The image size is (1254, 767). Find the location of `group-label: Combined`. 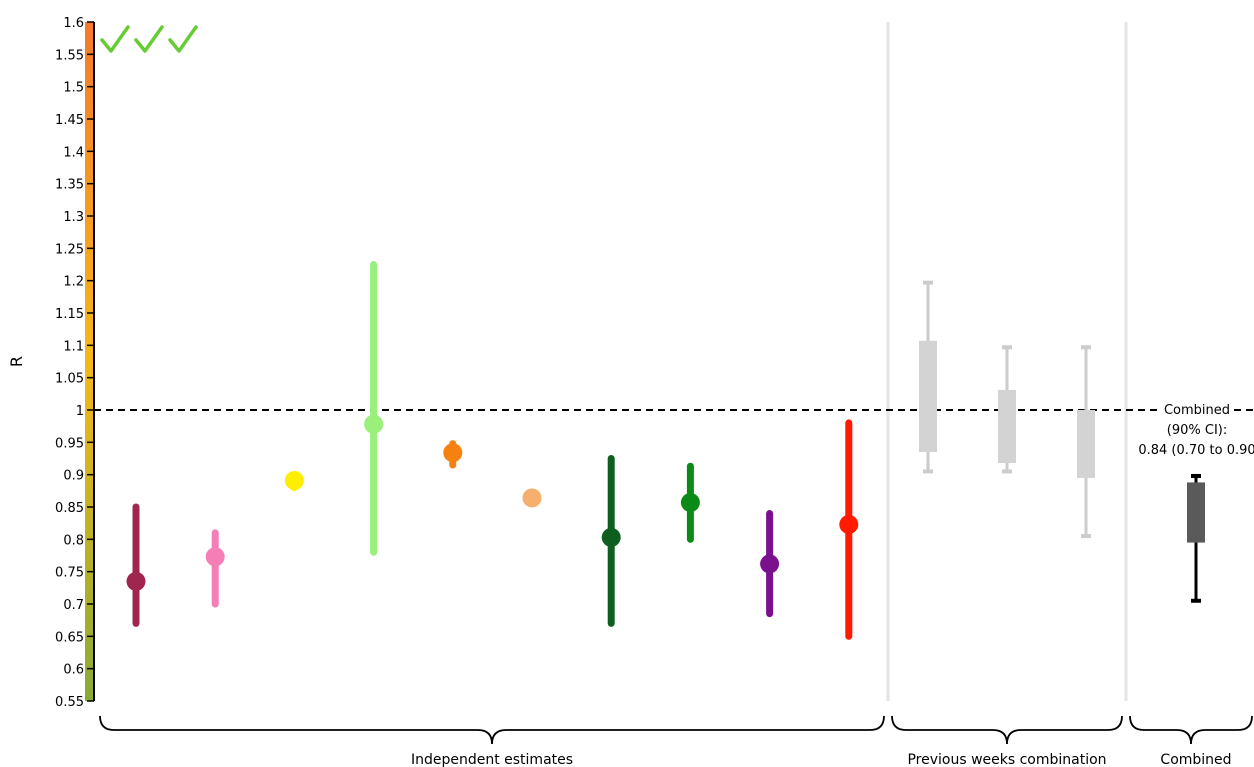

group-label: Combined is located at coordinates (1195, 759).